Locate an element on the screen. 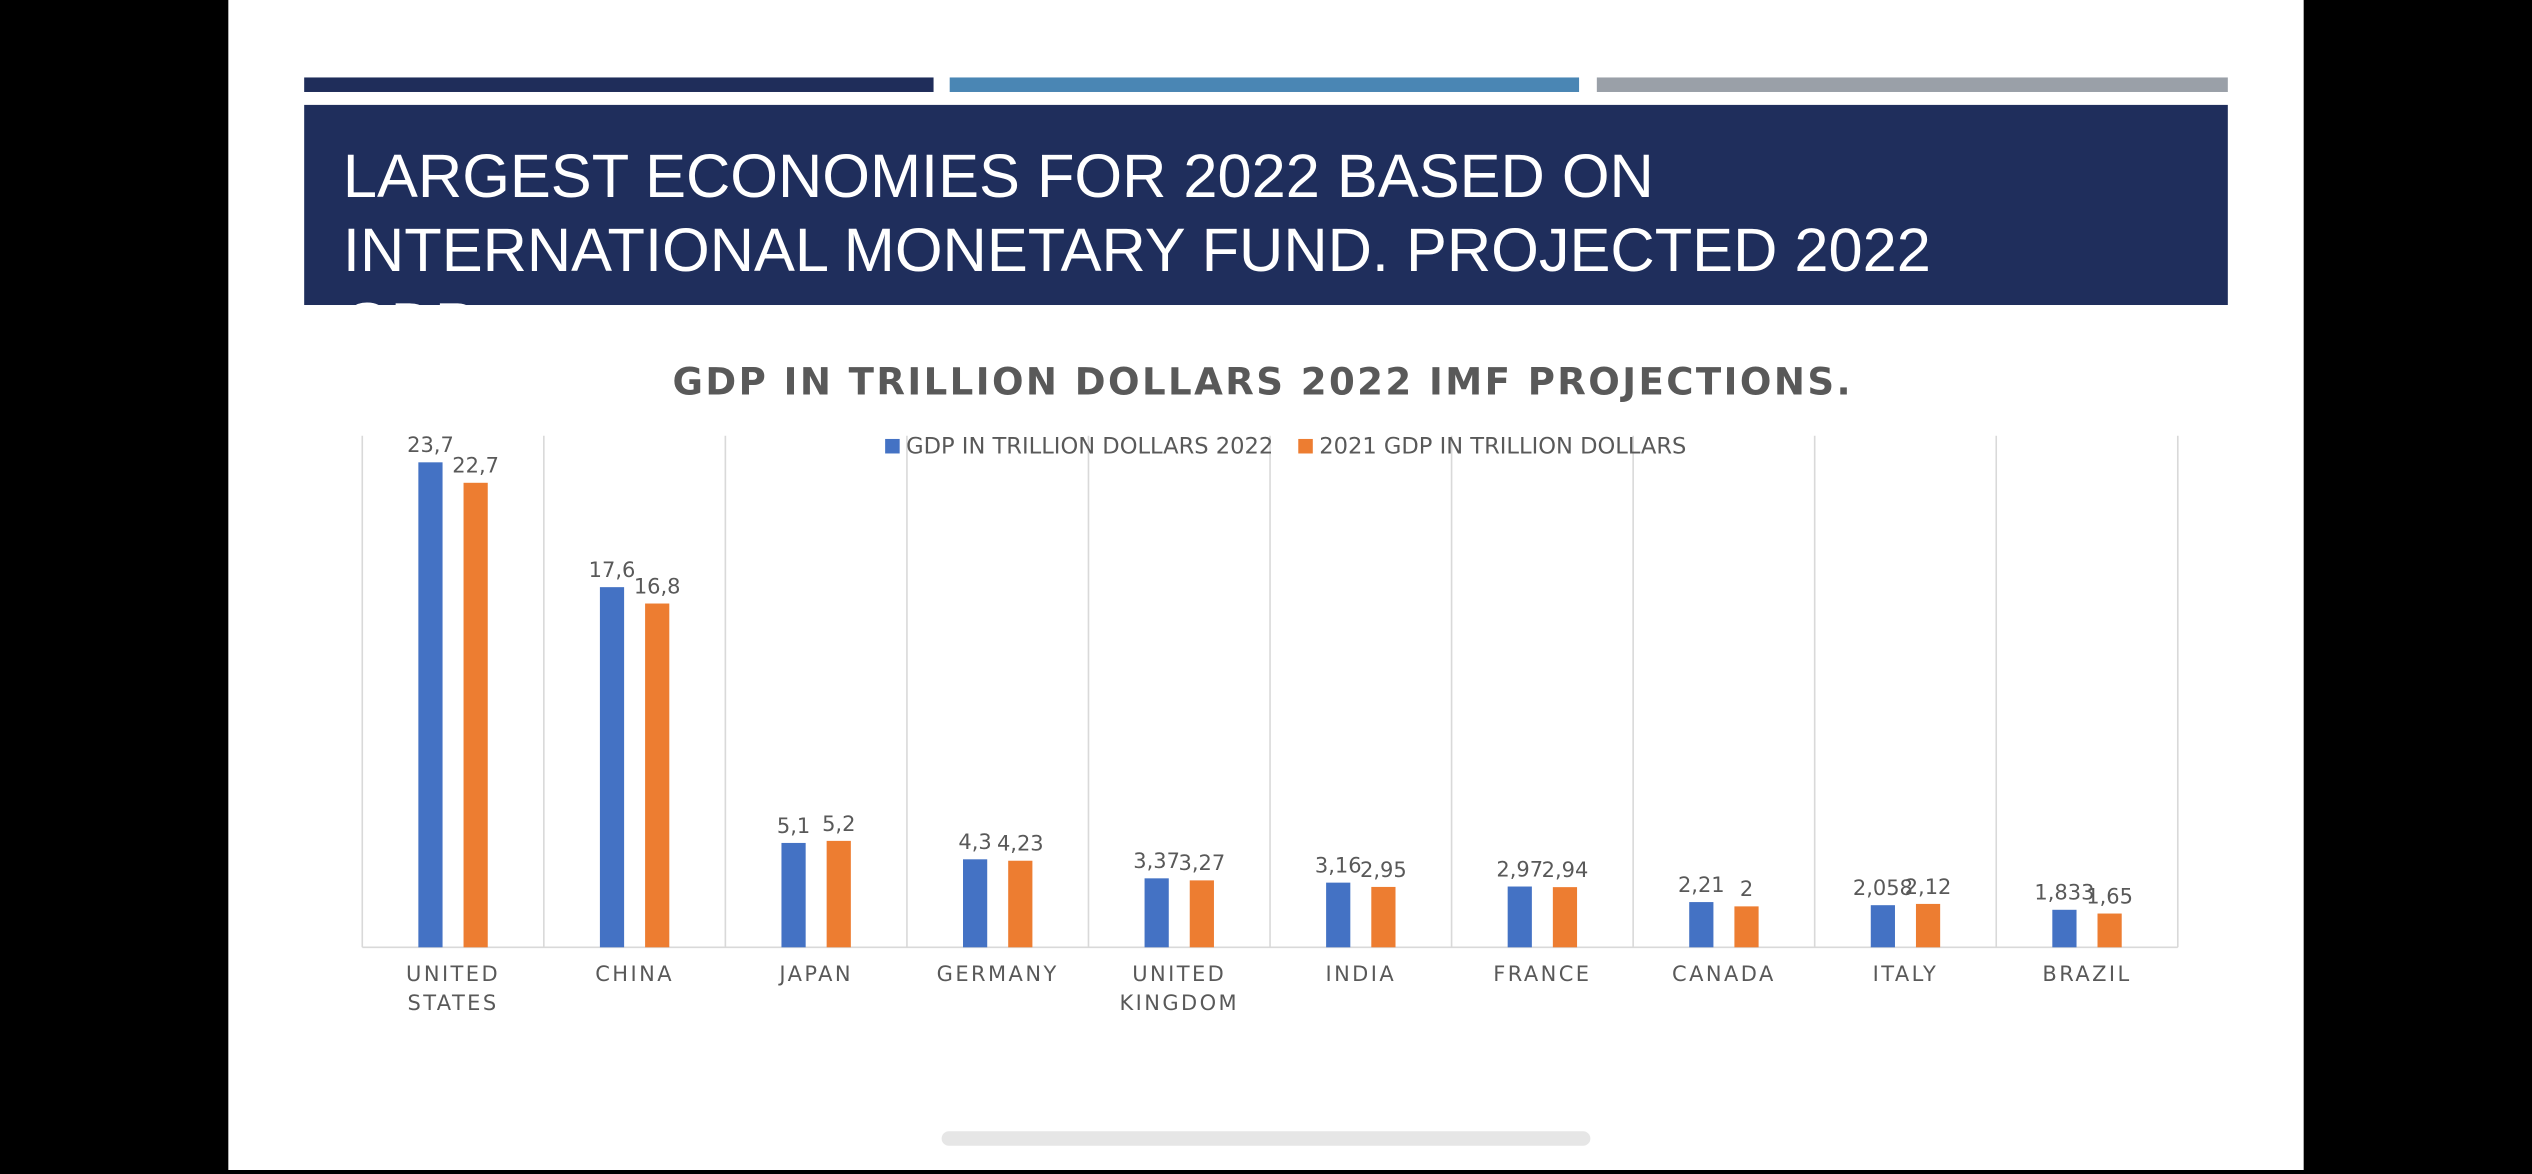  data-label: 16,8 is located at coordinates (657, 586).